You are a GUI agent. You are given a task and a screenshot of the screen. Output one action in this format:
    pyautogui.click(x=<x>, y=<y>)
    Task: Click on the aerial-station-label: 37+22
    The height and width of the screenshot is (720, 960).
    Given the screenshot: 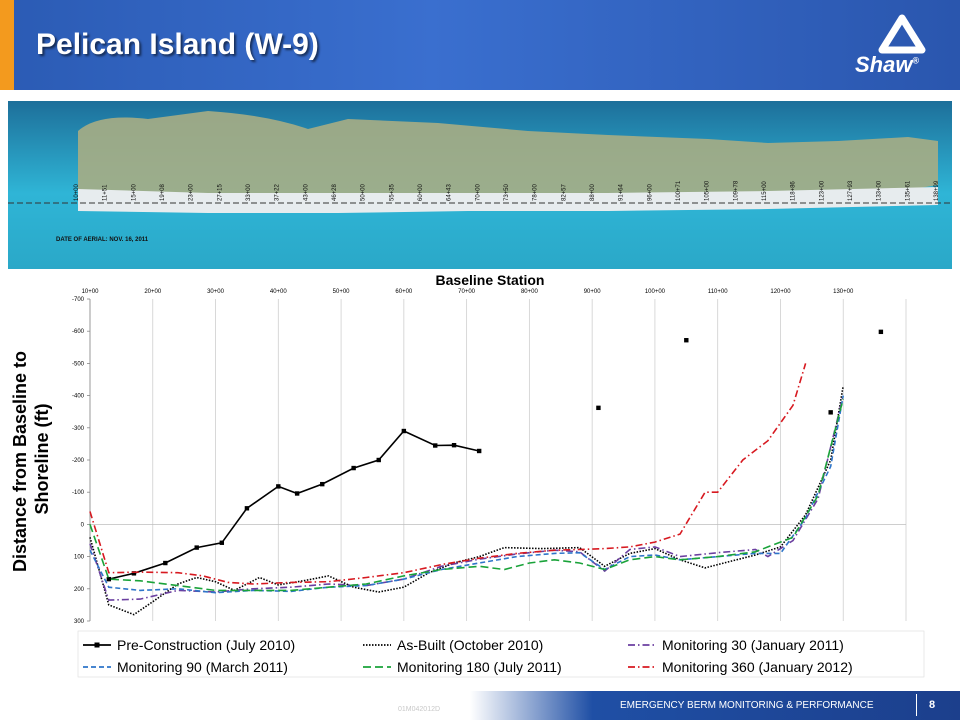 What is the action you would take?
    pyautogui.click(x=278, y=192)
    